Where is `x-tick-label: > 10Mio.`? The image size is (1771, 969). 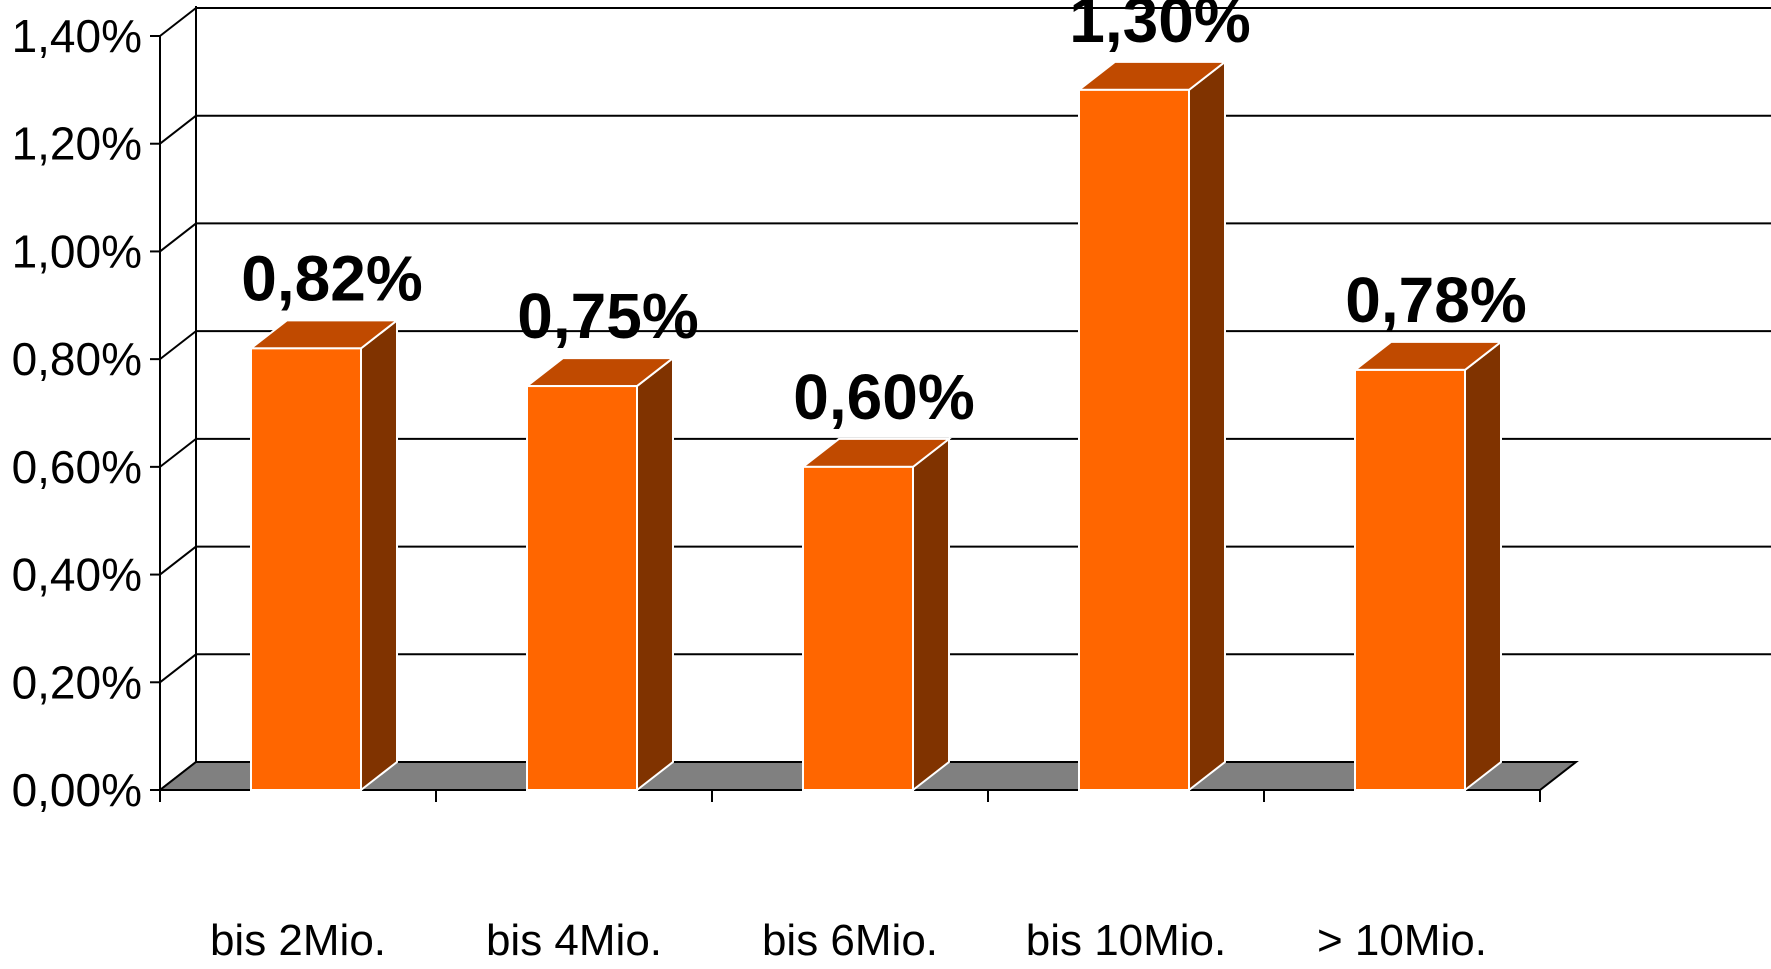 x-tick-label: > 10Mio. is located at coordinates (1402, 940).